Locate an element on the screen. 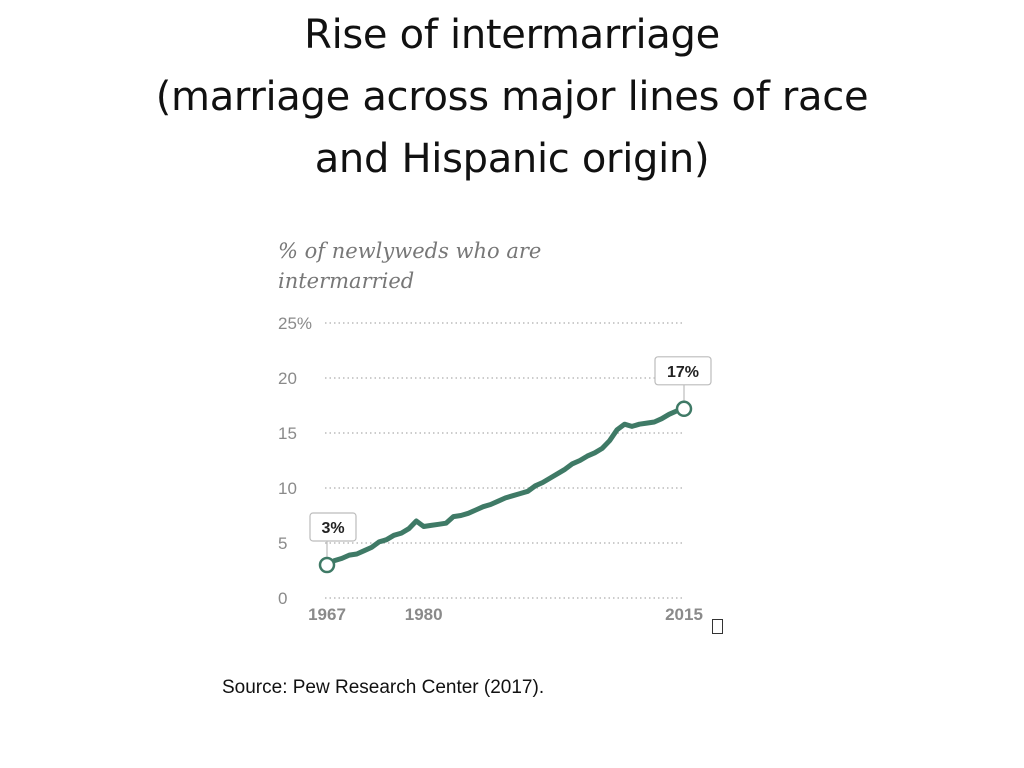 The image size is (1024, 768). line-layer is located at coordinates (505, 487).